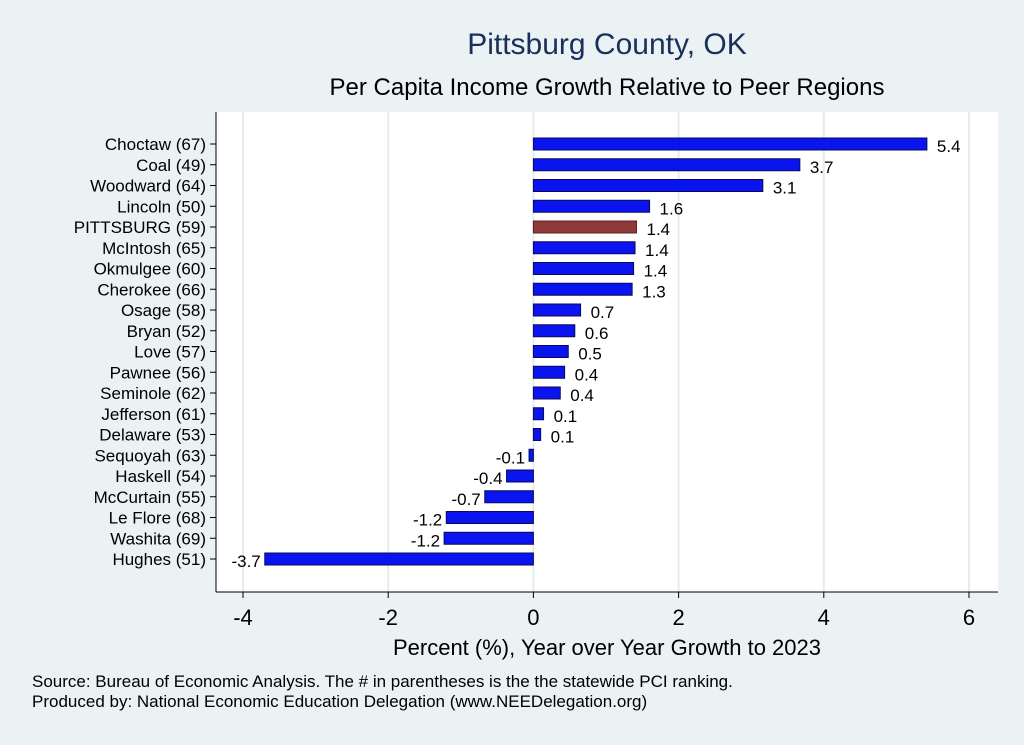  Describe the element at coordinates (159, 559) in the screenshot. I see `category-label: Hughes (51)` at that location.